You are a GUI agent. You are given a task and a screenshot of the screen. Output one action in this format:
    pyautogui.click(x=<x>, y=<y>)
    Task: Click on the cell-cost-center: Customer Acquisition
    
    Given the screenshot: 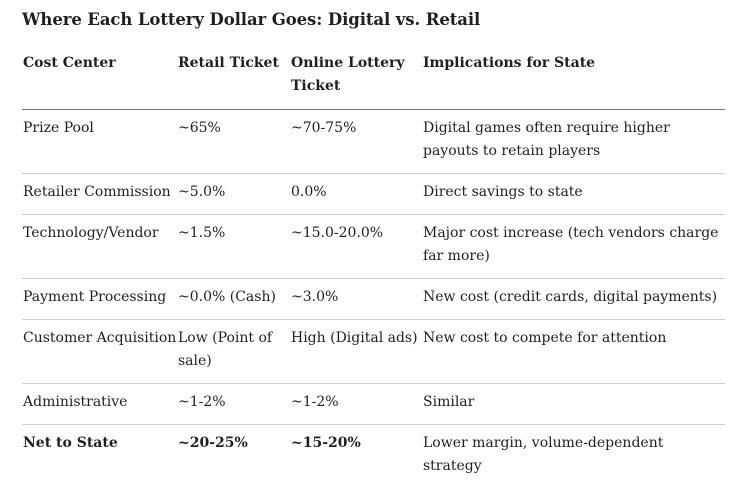 What is the action you would take?
    pyautogui.click(x=100, y=352)
    